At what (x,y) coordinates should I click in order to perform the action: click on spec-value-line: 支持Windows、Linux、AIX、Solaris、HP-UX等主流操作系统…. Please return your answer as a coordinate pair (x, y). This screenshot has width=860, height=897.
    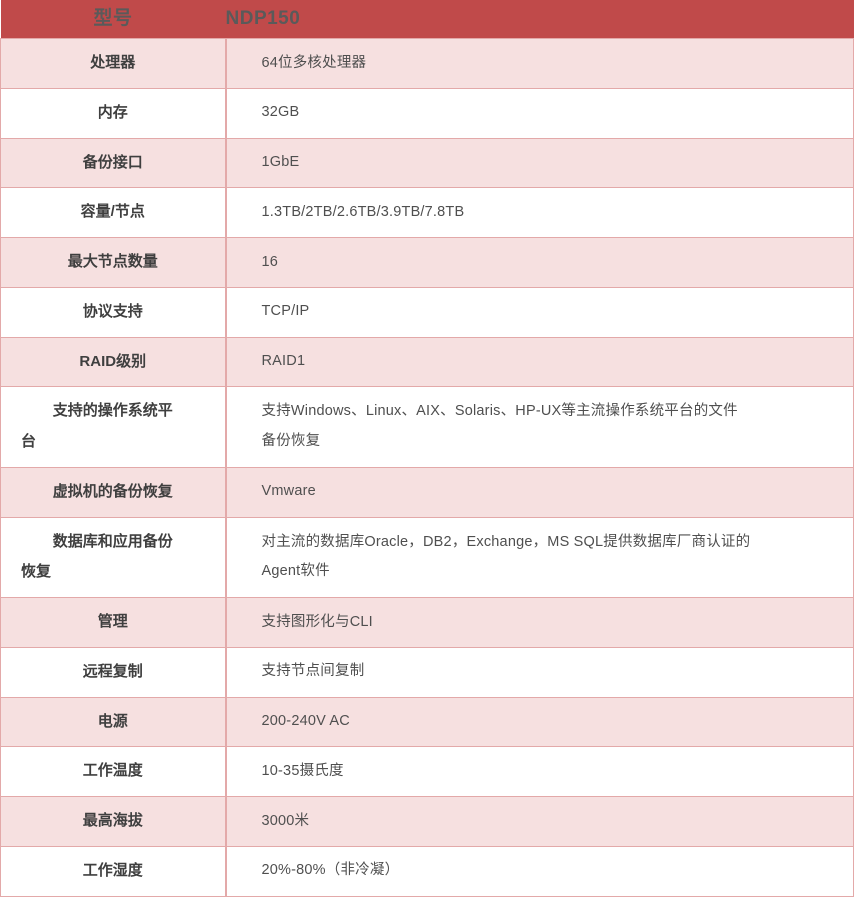
    Looking at the image, I should click on (499, 411).